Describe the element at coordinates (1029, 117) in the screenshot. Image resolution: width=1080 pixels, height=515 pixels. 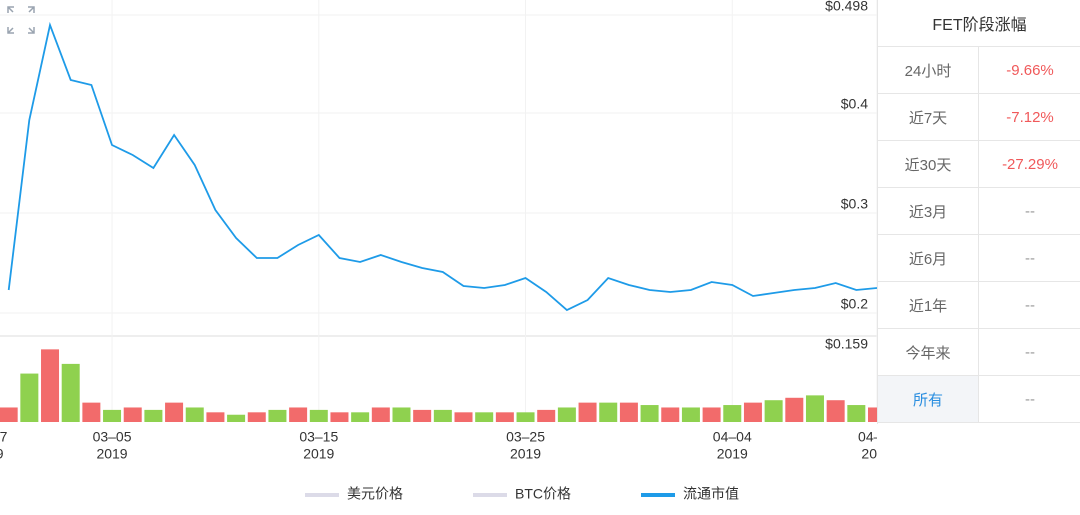
I see `period-change: -7.12%` at that location.